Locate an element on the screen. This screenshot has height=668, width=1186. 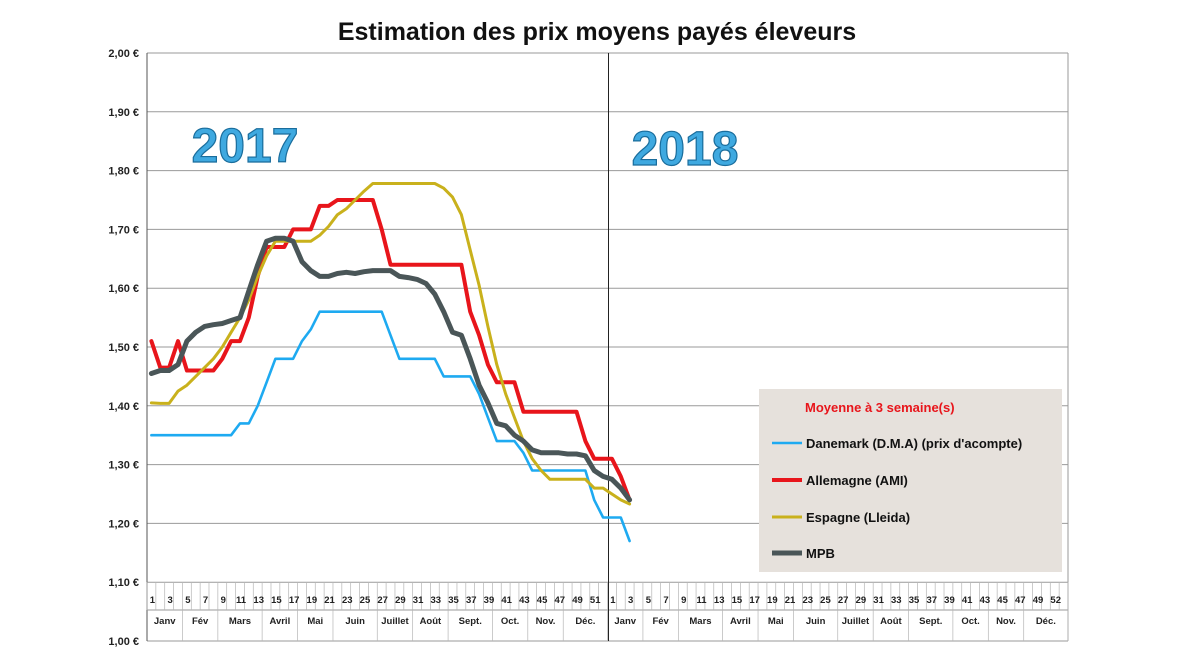
y-tick-label: 1,00 € is located at coordinates (123, 642).